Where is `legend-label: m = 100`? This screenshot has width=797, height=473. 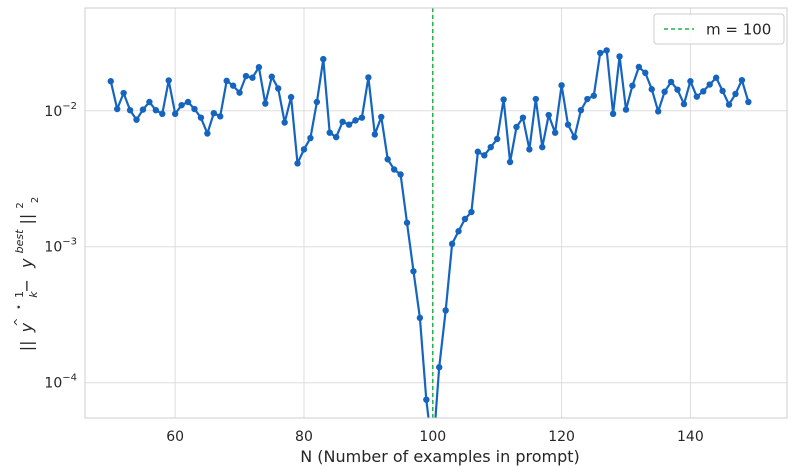 legend-label: m = 100 is located at coordinates (738, 30).